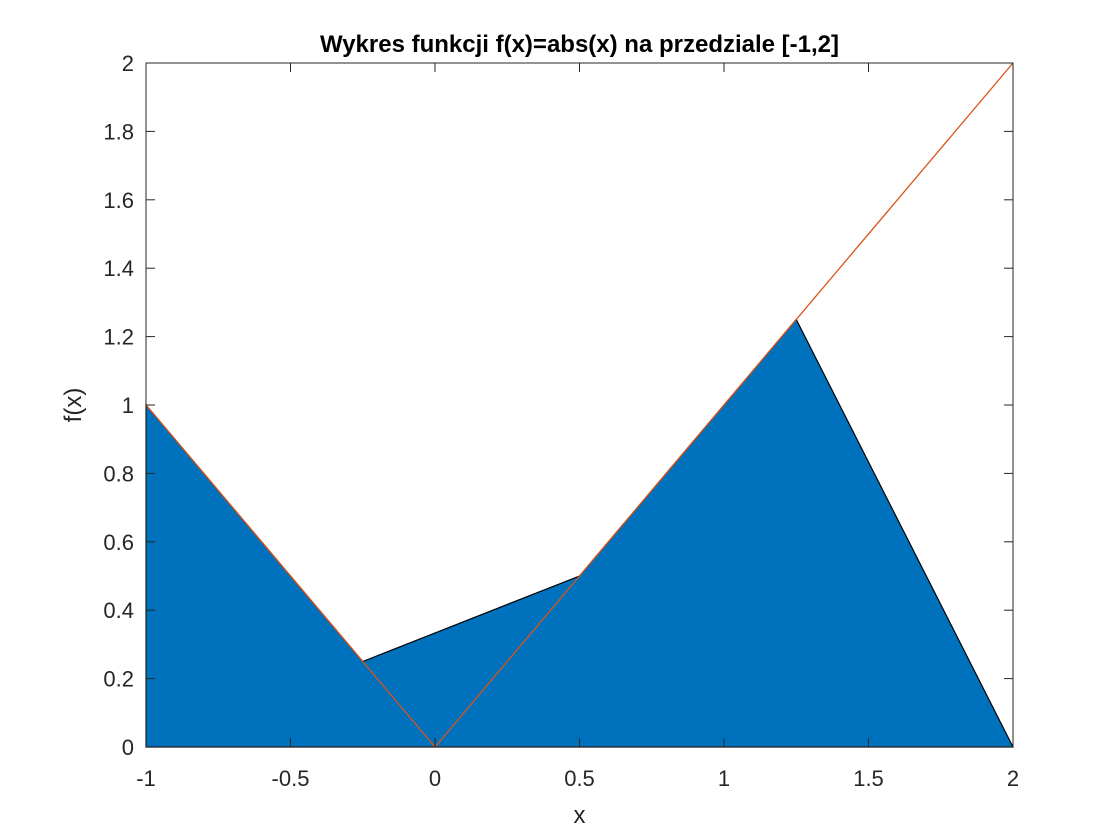 The width and height of the screenshot is (1120, 840). Describe the element at coordinates (580, 815) in the screenshot. I see `x-axis-label: x` at that location.